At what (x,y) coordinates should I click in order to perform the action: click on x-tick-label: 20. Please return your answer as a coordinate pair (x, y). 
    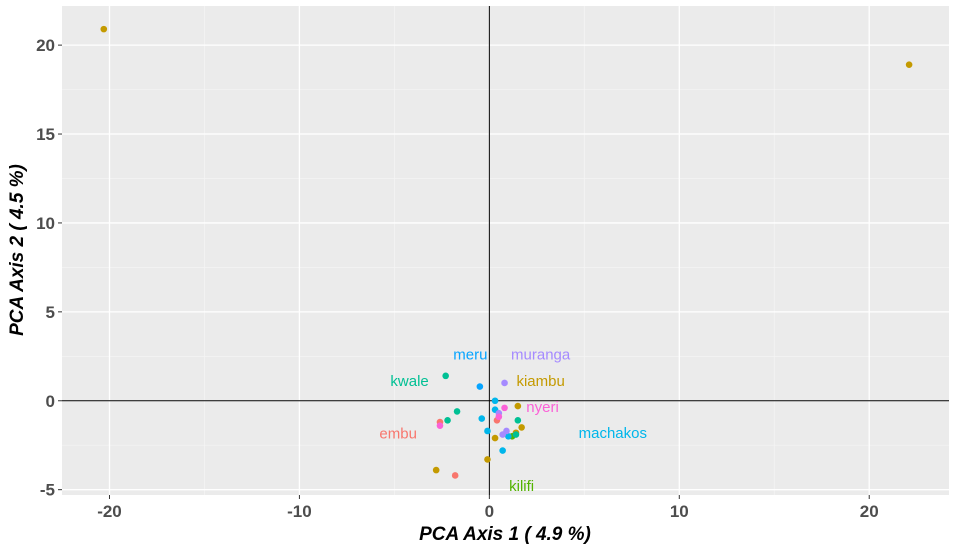
    Looking at the image, I should click on (869, 511).